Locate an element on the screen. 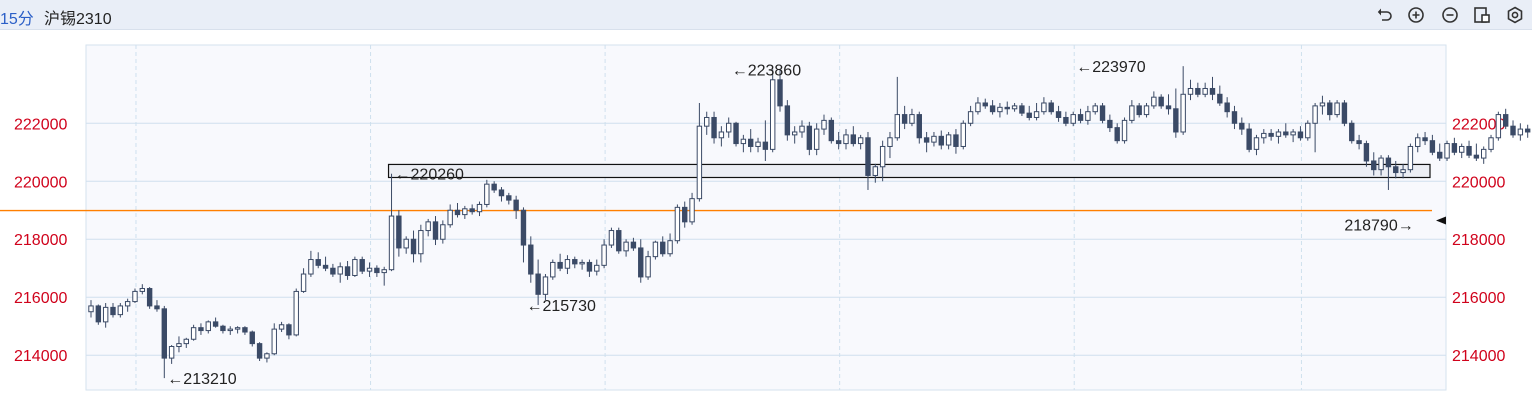 This screenshot has height=402, width=1532. y-tick-label-right: 214000 is located at coordinates (1478, 356).